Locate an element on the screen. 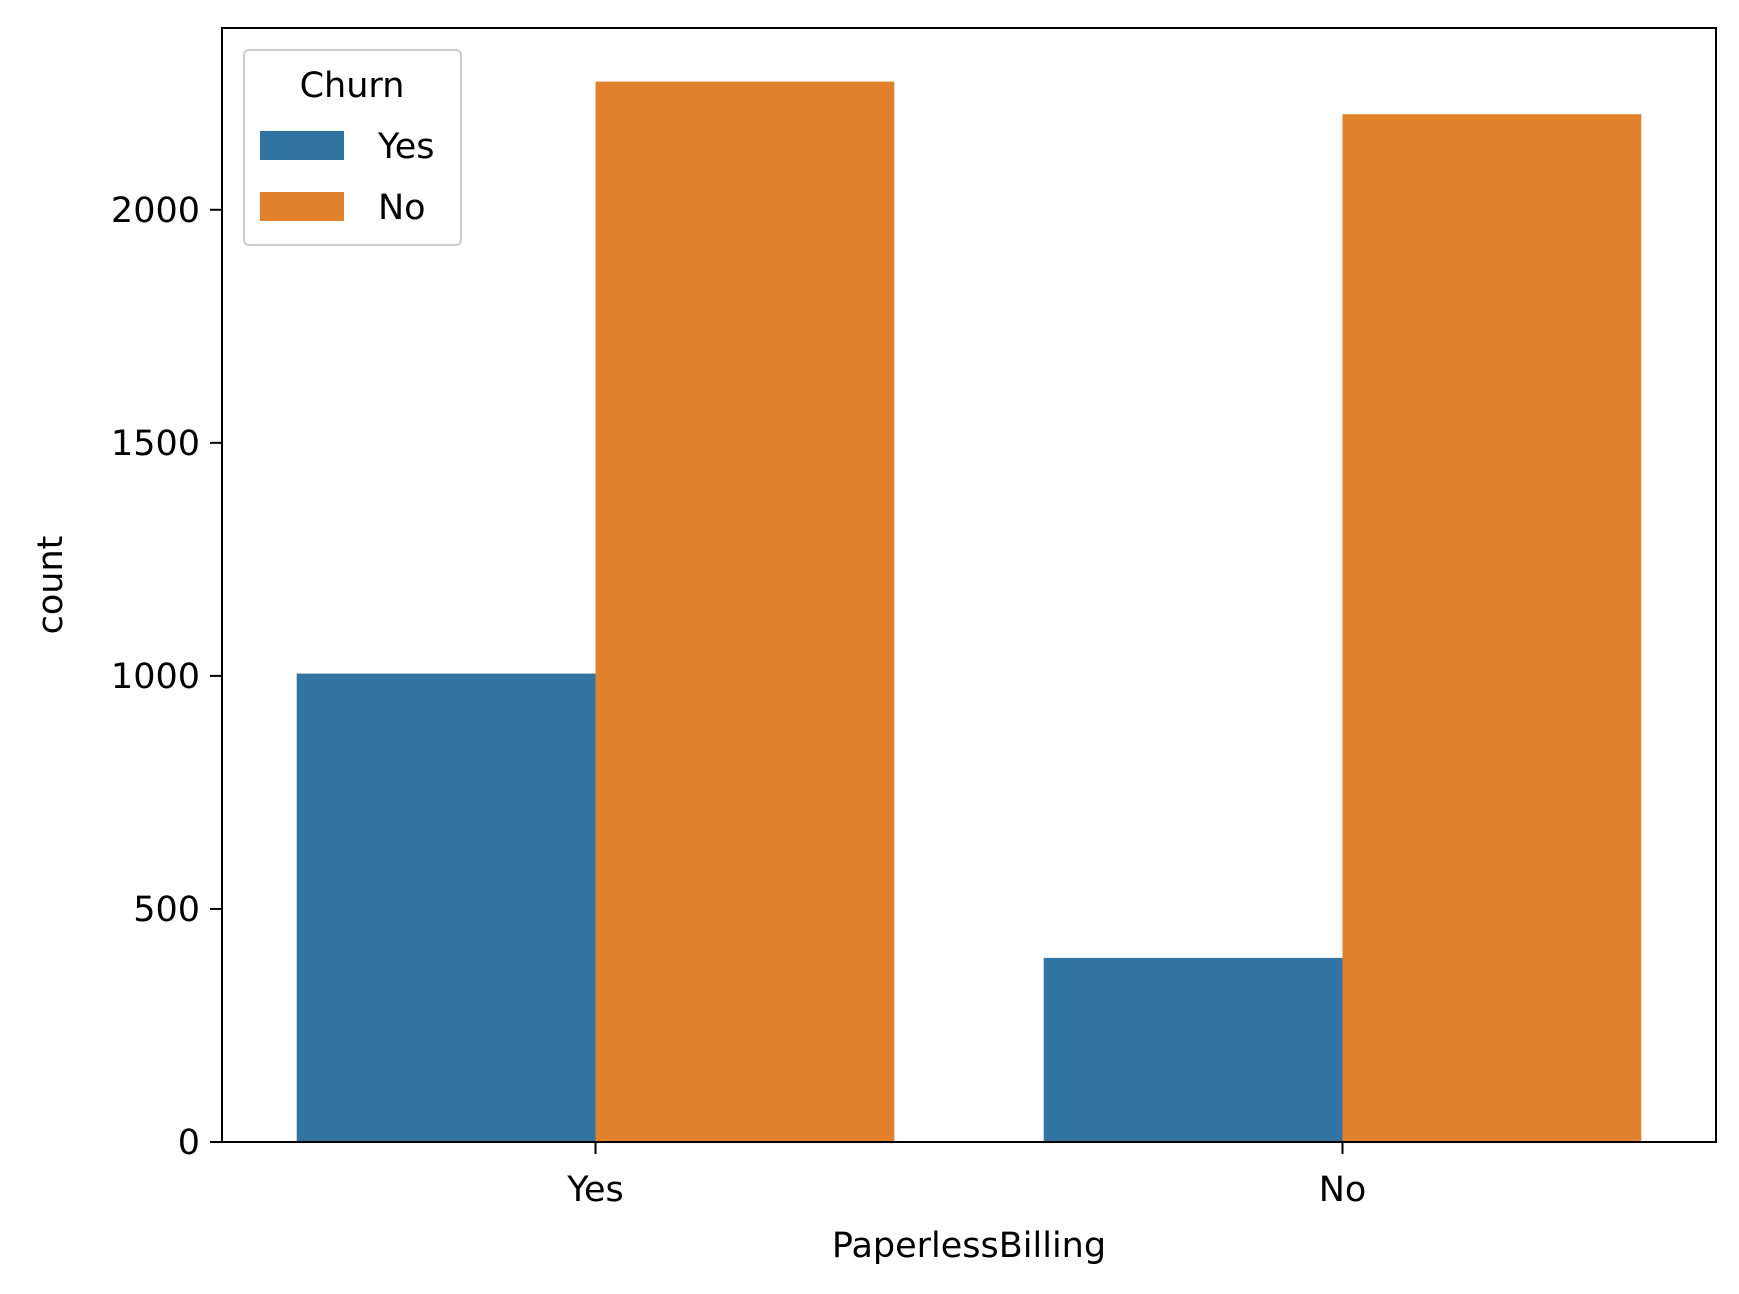  legend-swatch-yes is located at coordinates (302, 145).